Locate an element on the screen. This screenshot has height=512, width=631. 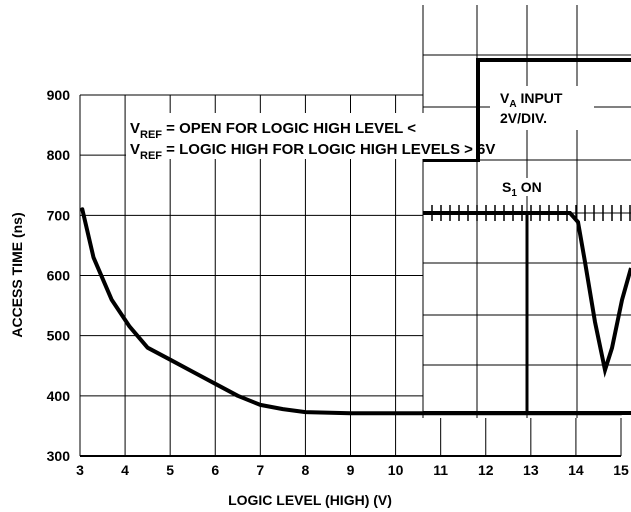
x-tick-label: 10 is located at coordinates (396, 470).